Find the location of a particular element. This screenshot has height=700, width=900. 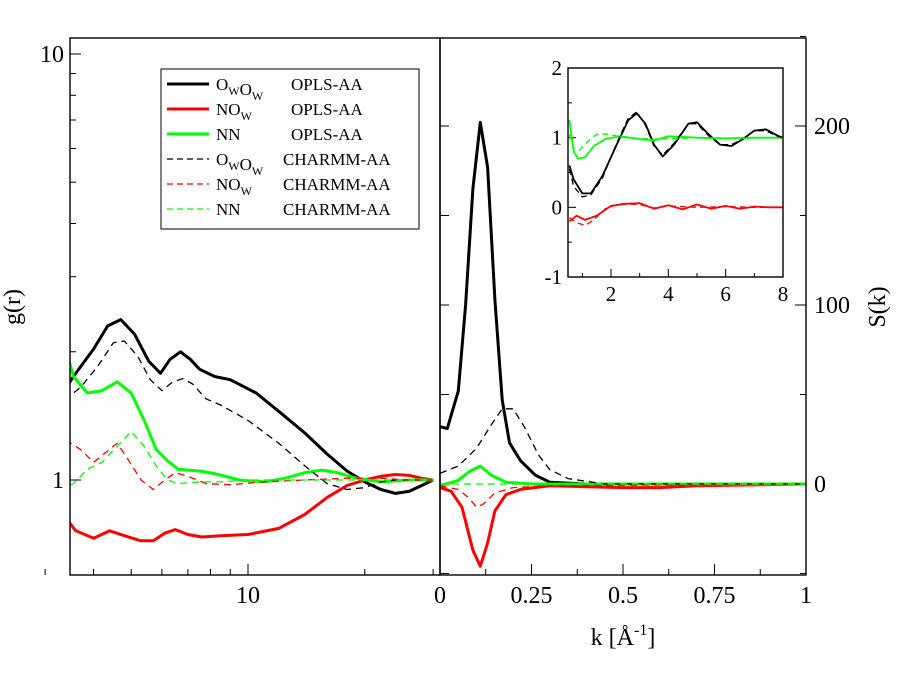

inset-line-nn-opls-aa is located at coordinates (675, 140).